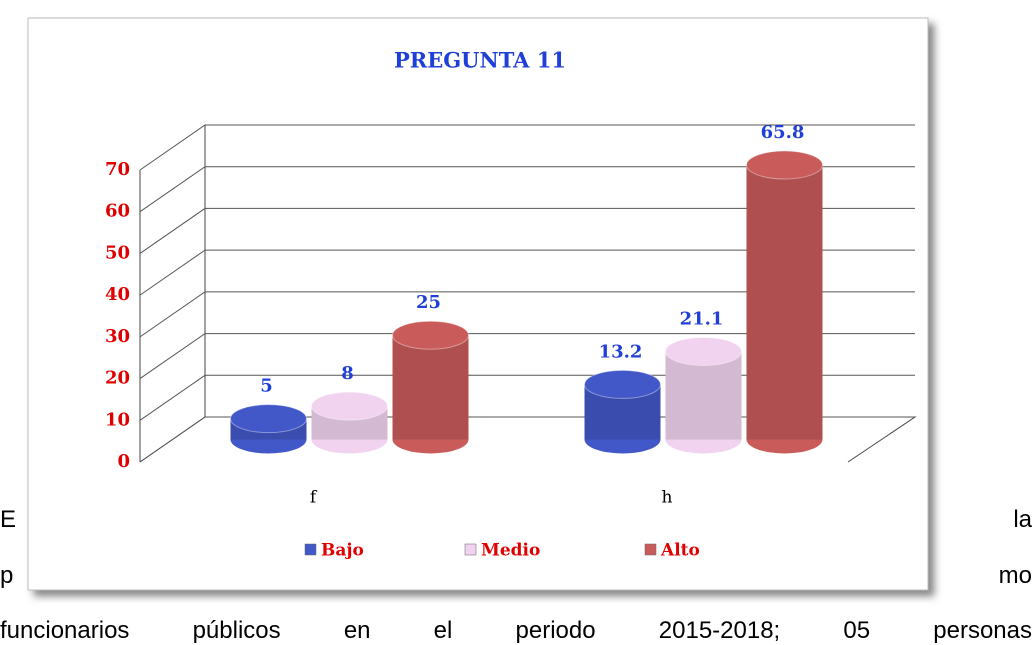  What do you see at coordinates (702, 318) in the screenshot?
I see `data-label: 21.1` at bounding box center [702, 318].